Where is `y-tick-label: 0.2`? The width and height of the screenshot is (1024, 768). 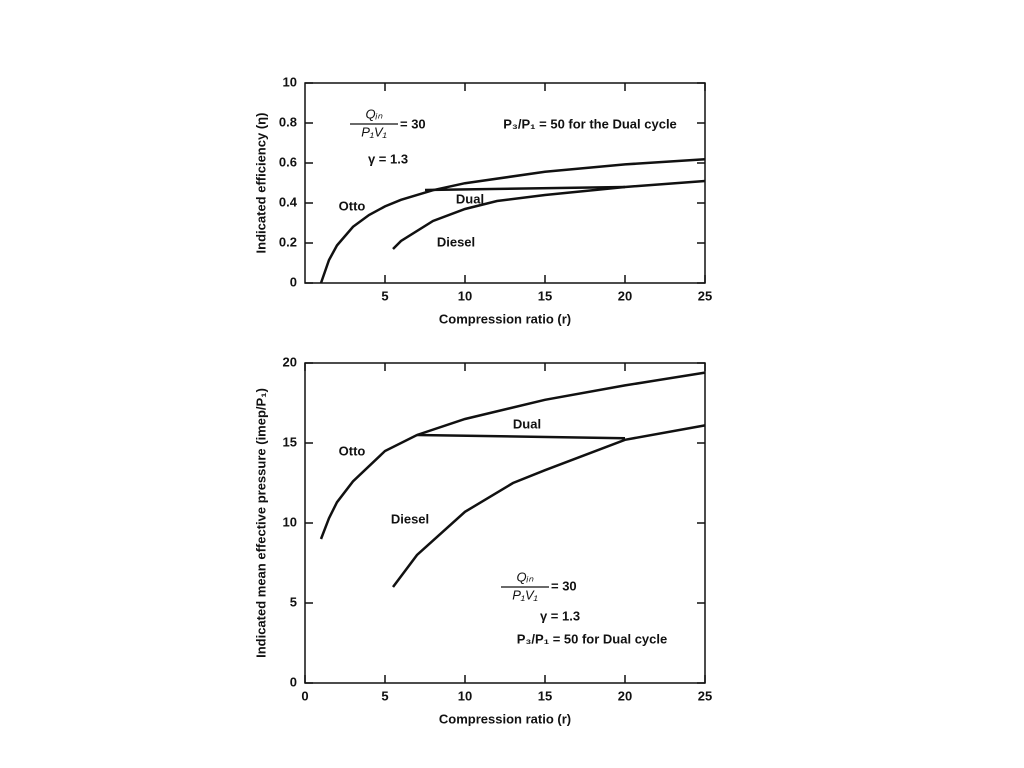 y-tick-label: 0.2 is located at coordinates (288, 241).